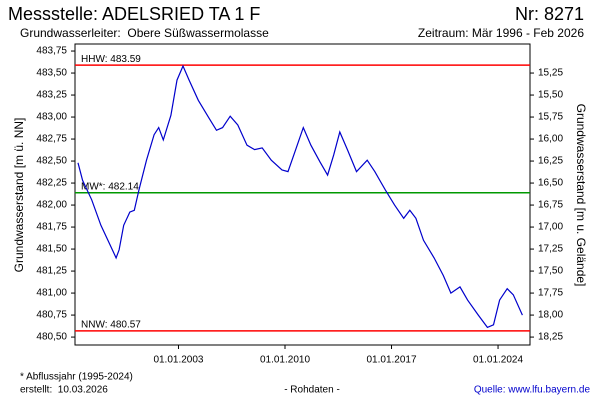 The height and width of the screenshot is (400, 600). Describe the element at coordinates (51, 271) in the screenshot. I see `y-tick-label: 481,25` at that location.